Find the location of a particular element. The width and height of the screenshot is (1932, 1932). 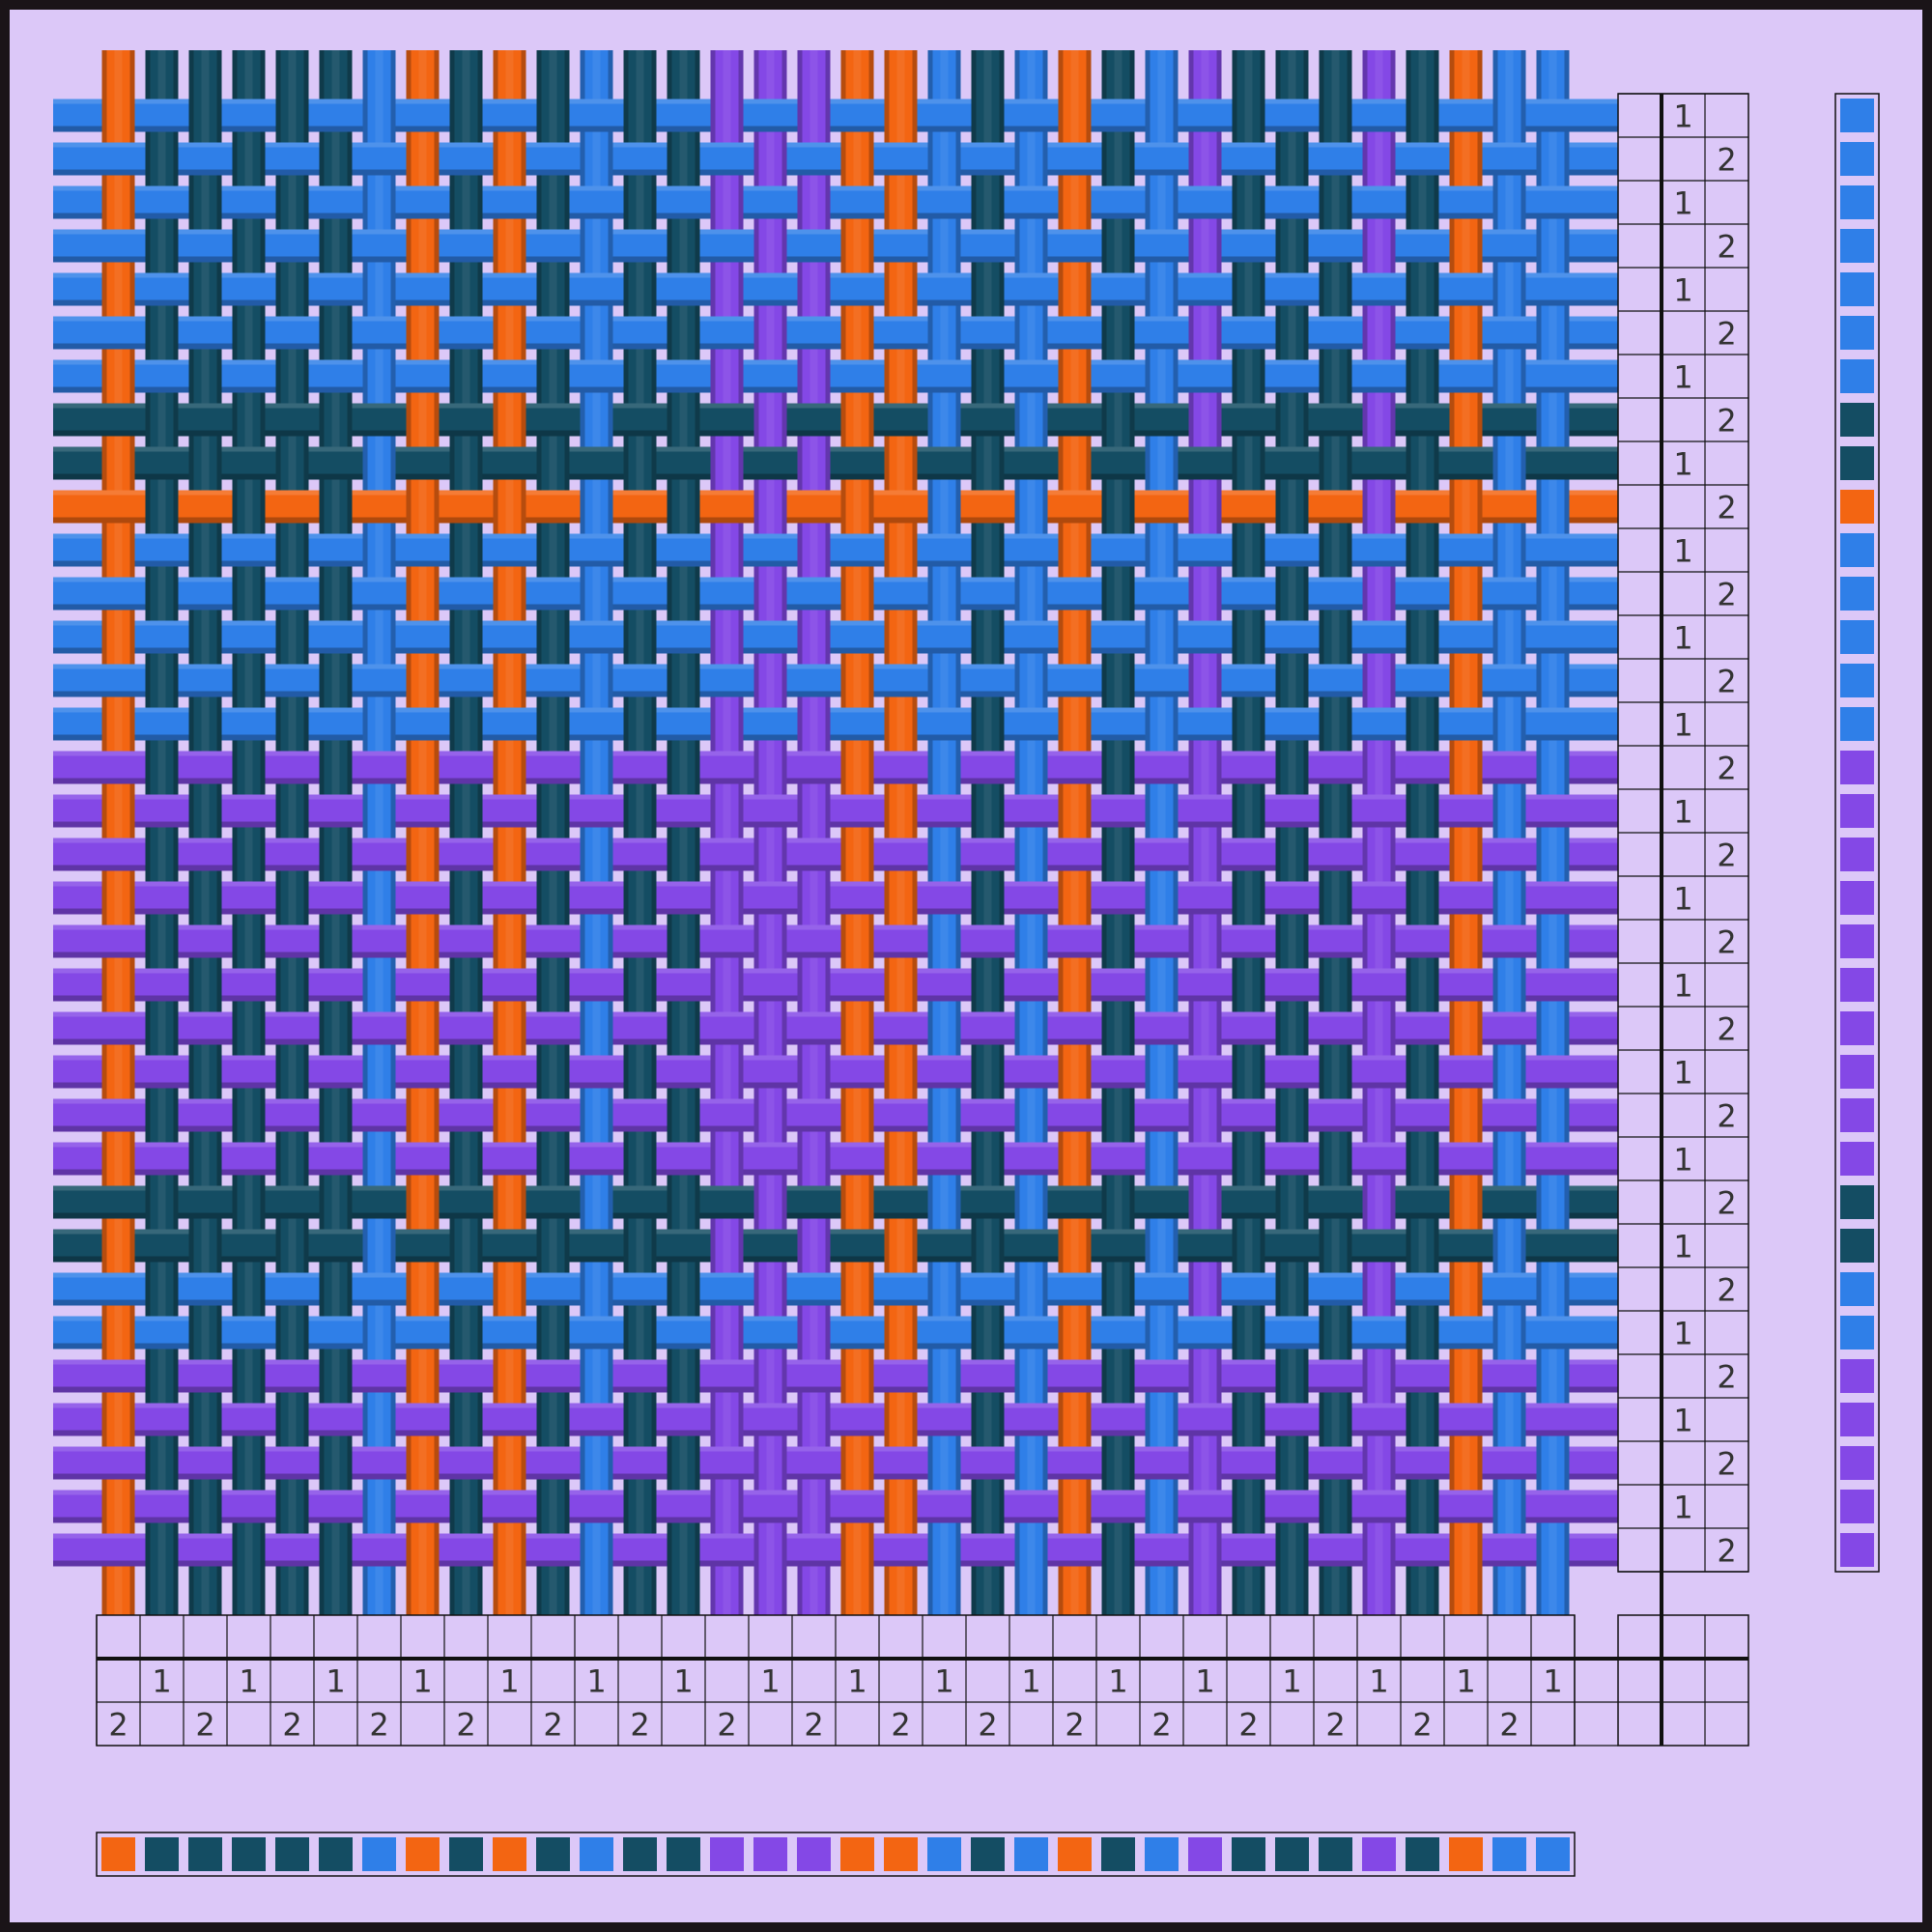

treadling-mark: 2 is located at coordinates (1726, 248).